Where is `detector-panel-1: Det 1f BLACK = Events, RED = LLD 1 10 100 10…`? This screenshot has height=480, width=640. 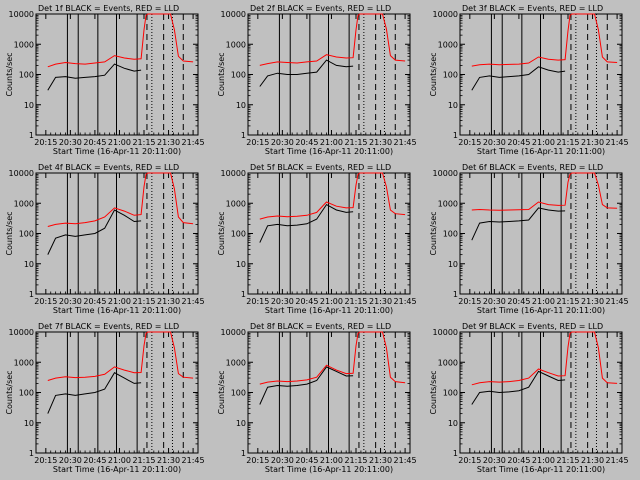
detector-panel-1: Det 1f BLACK = Events, RED = LLD 1 10 100 10… is located at coordinates (105, 80).